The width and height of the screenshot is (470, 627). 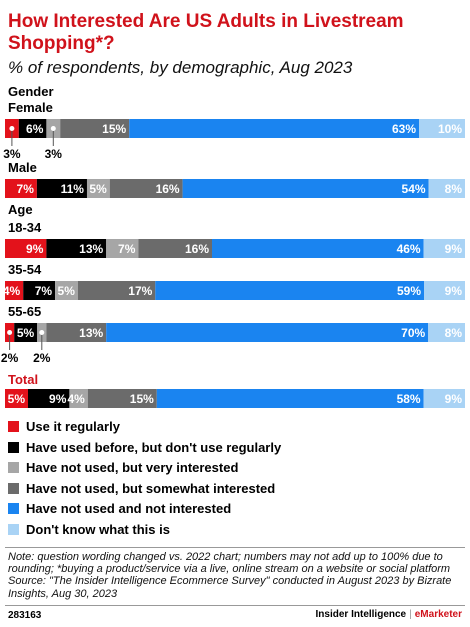 I want to click on data-label: 58%, so click(x=409, y=399).